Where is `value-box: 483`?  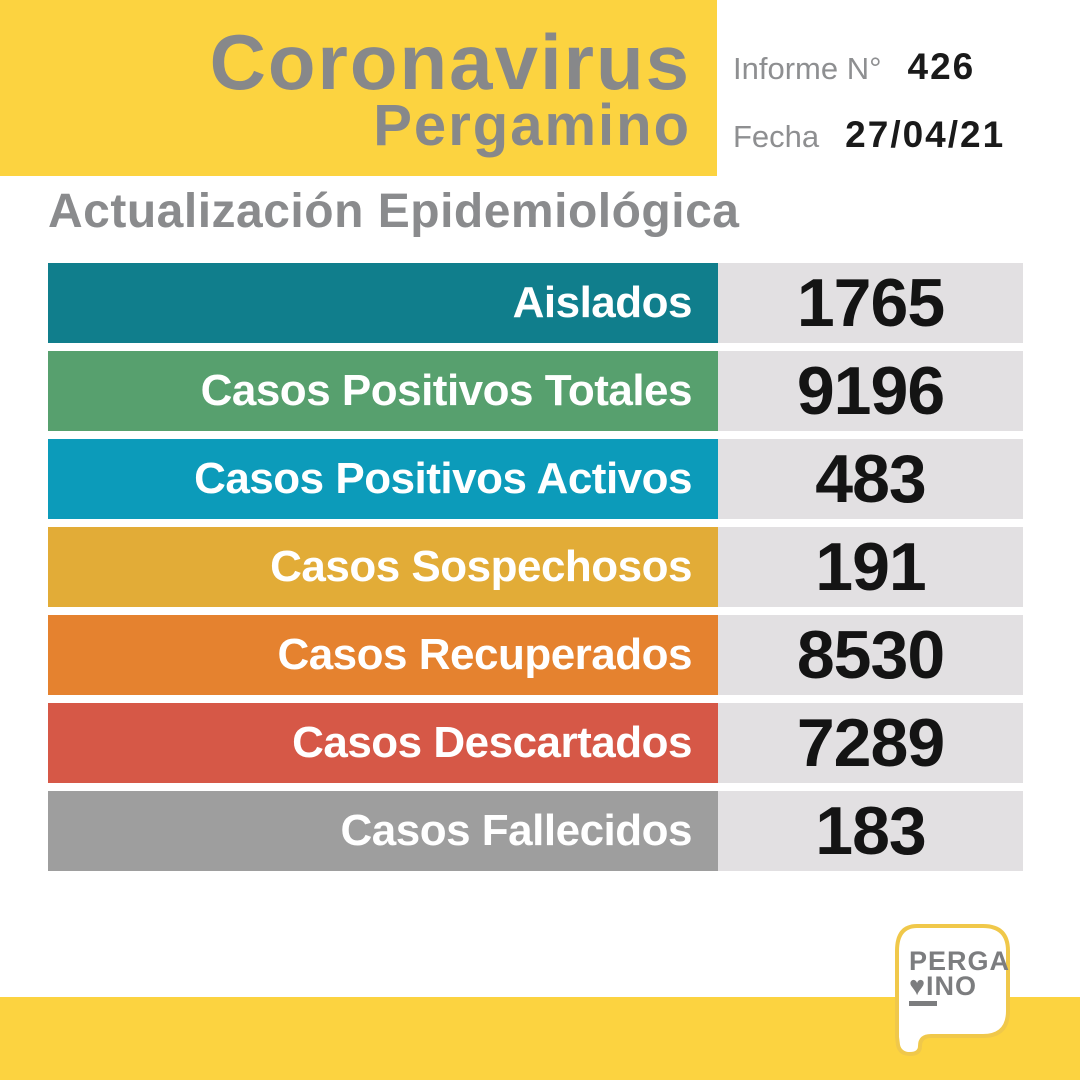 value-box: 483 is located at coordinates (870, 479).